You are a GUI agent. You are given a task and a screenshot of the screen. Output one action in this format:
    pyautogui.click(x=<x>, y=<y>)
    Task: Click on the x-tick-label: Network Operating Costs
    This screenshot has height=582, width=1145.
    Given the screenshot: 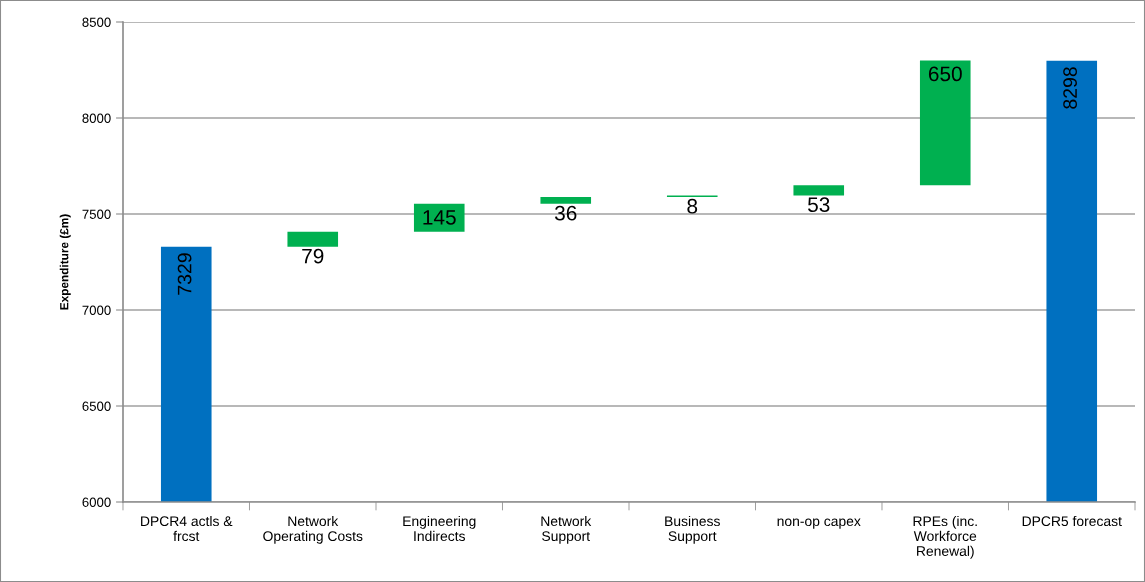 What is the action you would take?
    pyautogui.click(x=313, y=529)
    